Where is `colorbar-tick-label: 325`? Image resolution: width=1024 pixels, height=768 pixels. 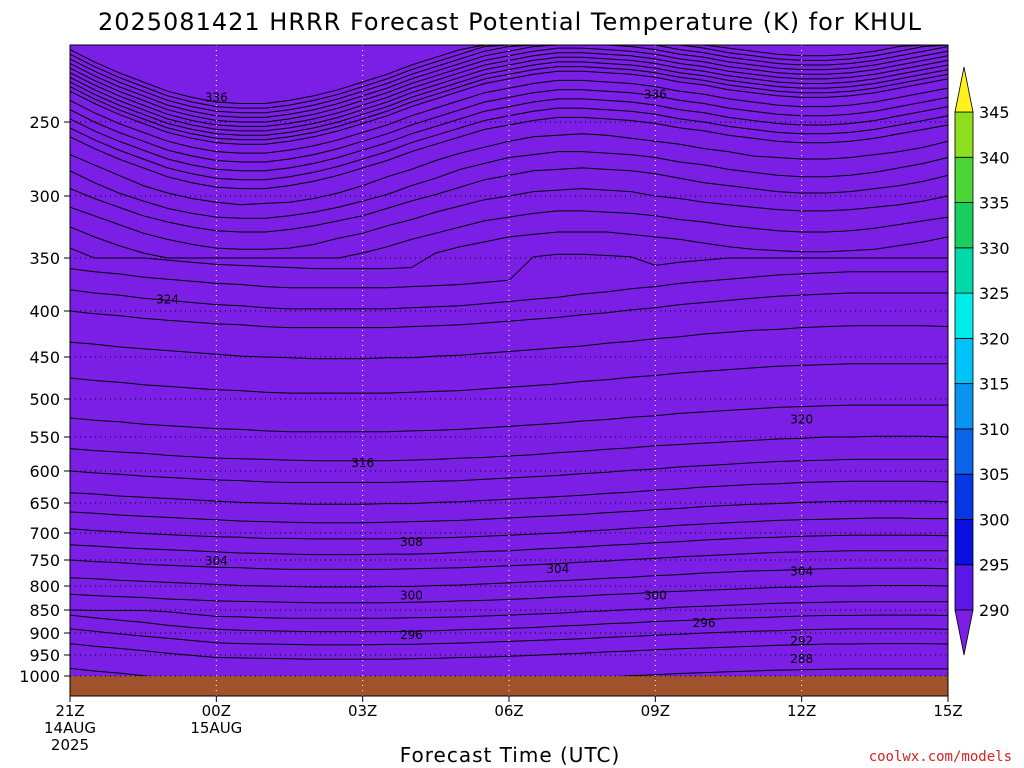
colorbar-tick-label: 325 is located at coordinates (994, 293).